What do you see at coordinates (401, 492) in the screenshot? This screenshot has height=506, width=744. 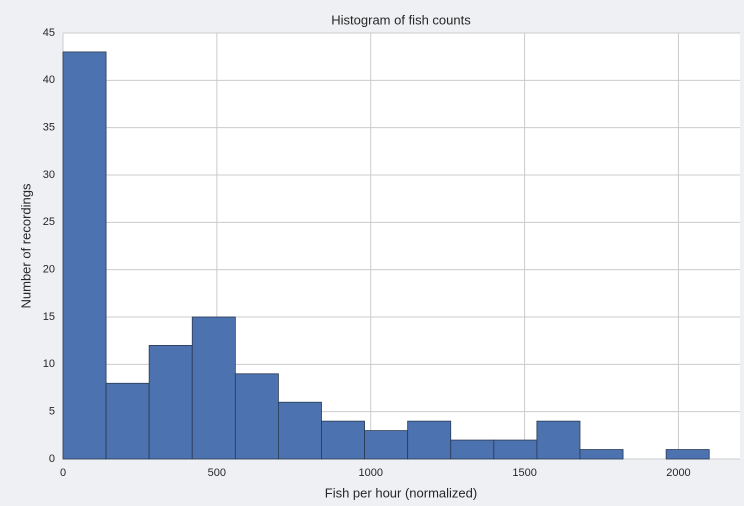 I see `x-axis-label: Fish per hour (normalized)` at bounding box center [401, 492].